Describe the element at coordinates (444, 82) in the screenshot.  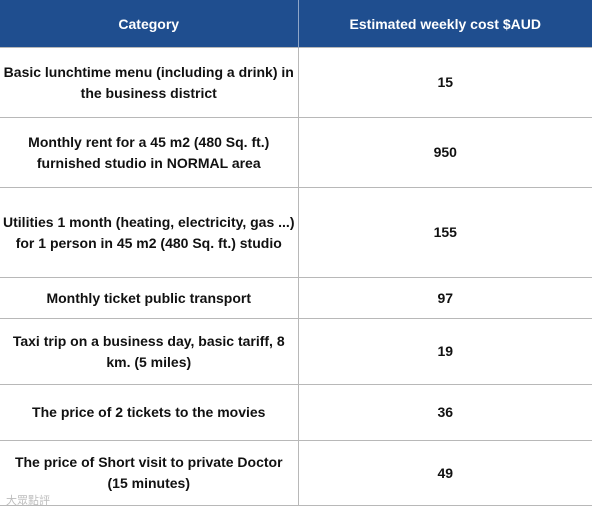
I see `cost-cell: 15` at that location.